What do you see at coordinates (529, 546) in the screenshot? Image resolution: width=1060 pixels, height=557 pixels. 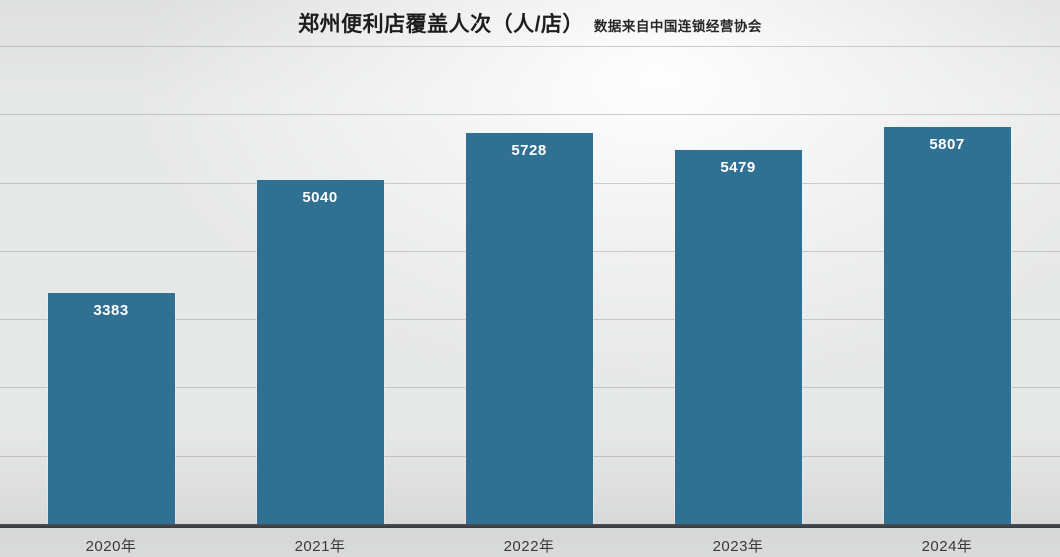 I see `x-tick-label-2022年: 2022年` at bounding box center [529, 546].